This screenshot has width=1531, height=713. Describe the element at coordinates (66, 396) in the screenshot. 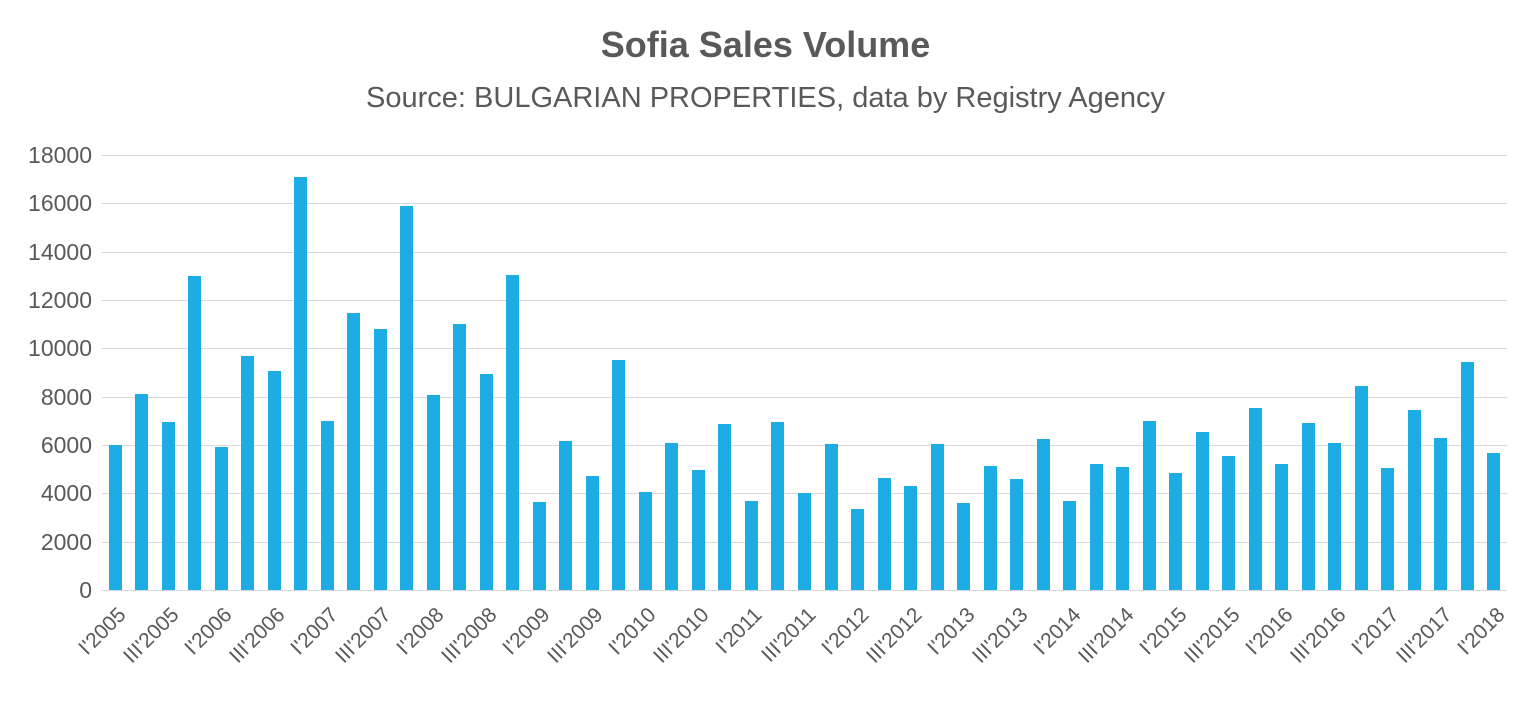

I see `y-axis-tick-label: 8000` at that location.